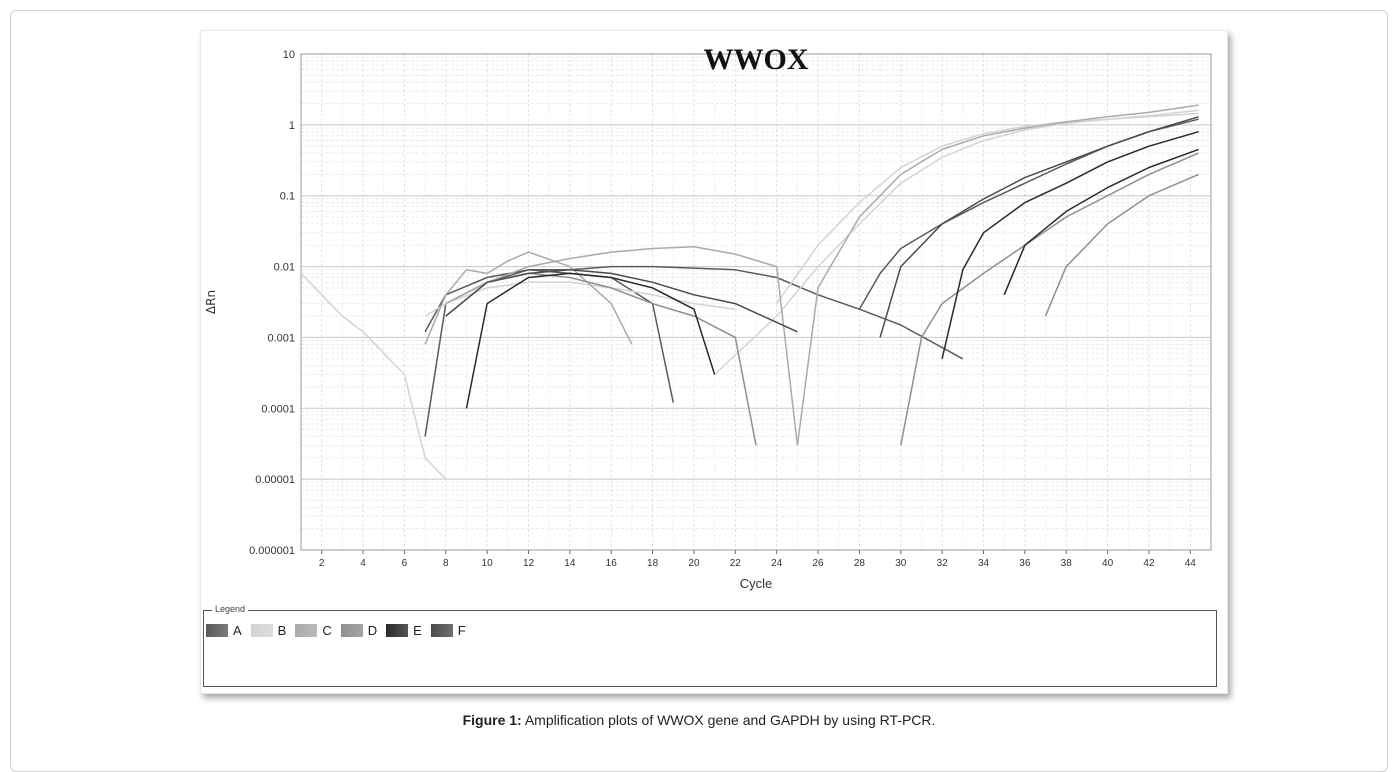 This screenshot has width=1398, height=772. I want to click on x-tick-label: 8, so click(446, 563).